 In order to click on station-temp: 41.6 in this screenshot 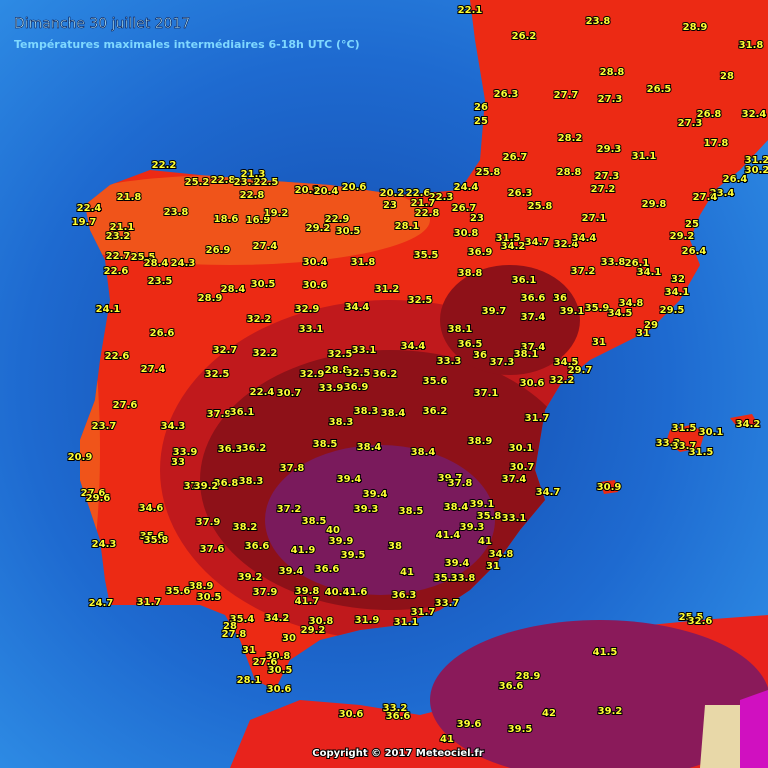, I will do `click(355, 592)`.